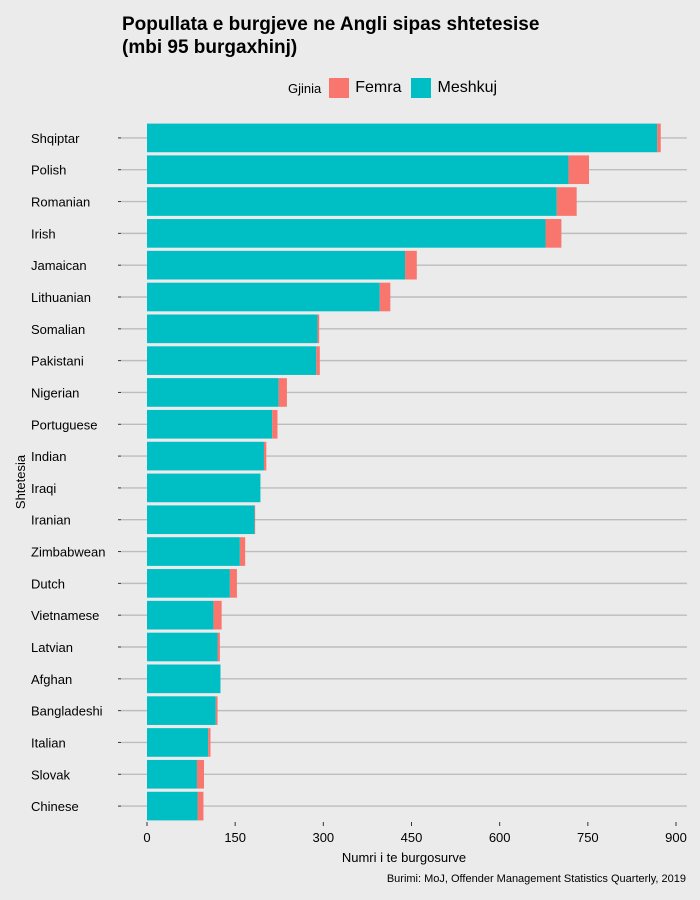 The width and height of the screenshot is (700, 900). I want to click on chart-title-line-2: (mbi 95 burgaxhinj), so click(210, 47).